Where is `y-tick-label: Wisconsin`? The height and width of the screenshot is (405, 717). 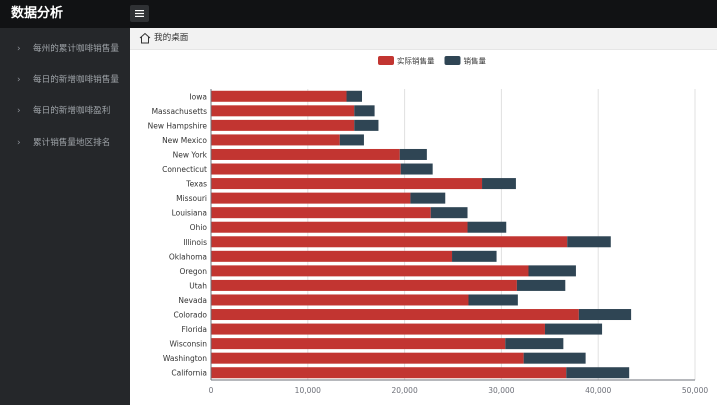 y-tick-label: Wisconsin is located at coordinates (189, 344).